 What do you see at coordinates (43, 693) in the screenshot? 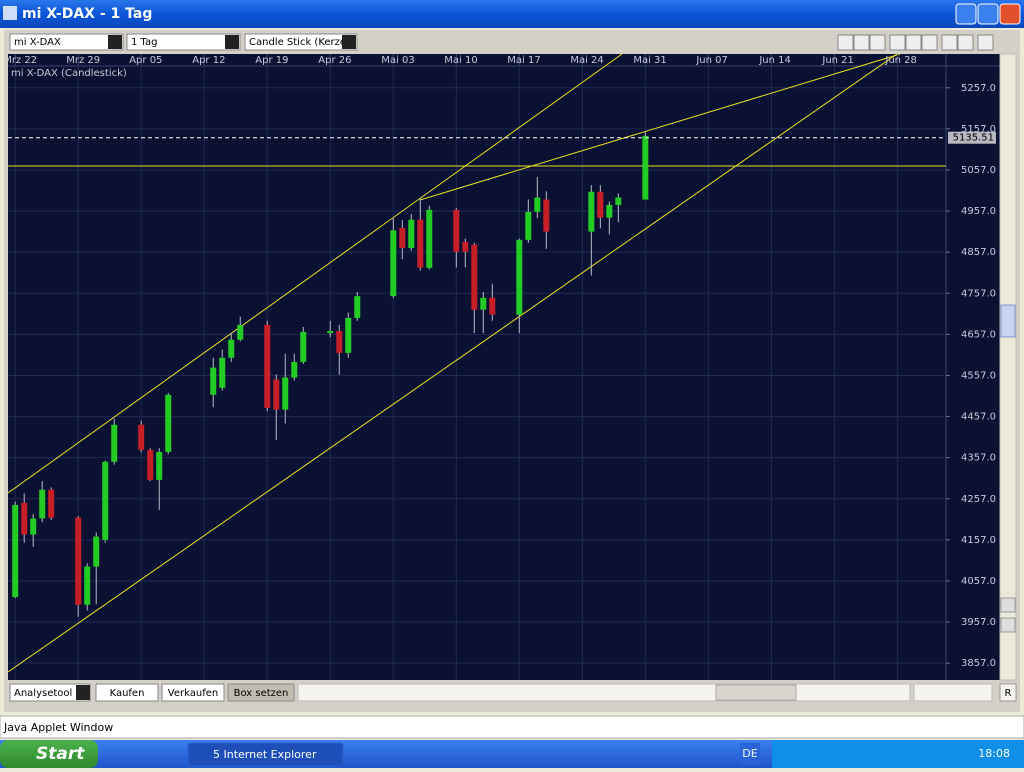
I see `button-label: Analysetool` at bounding box center [43, 693].